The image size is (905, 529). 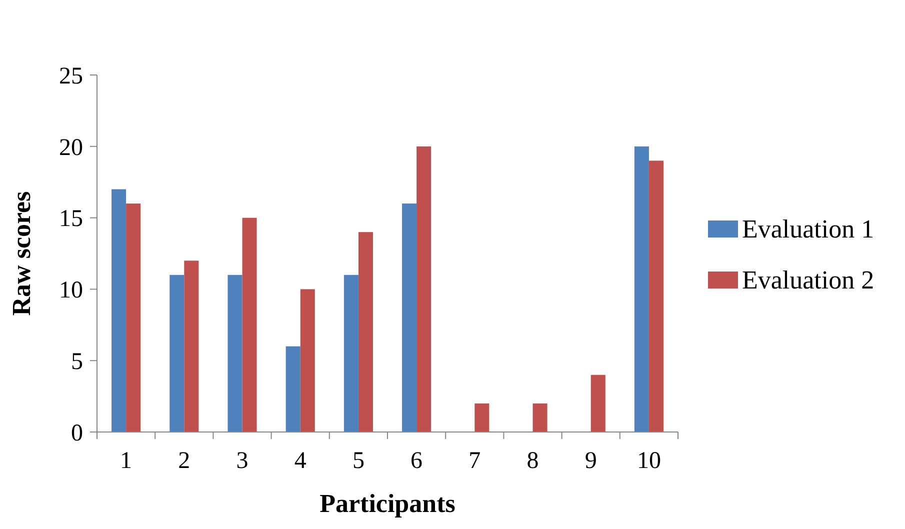 I want to click on x-tick-label: 2, so click(x=184, y=461).